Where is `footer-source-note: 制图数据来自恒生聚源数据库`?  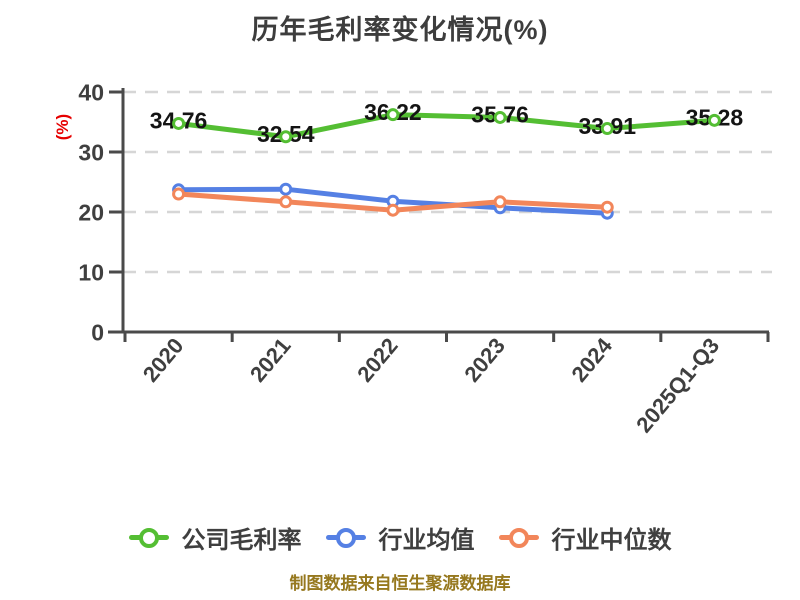 footer-source-note: 制图数据来自恒生聚源数据库 is located at coordinates (400, 583).